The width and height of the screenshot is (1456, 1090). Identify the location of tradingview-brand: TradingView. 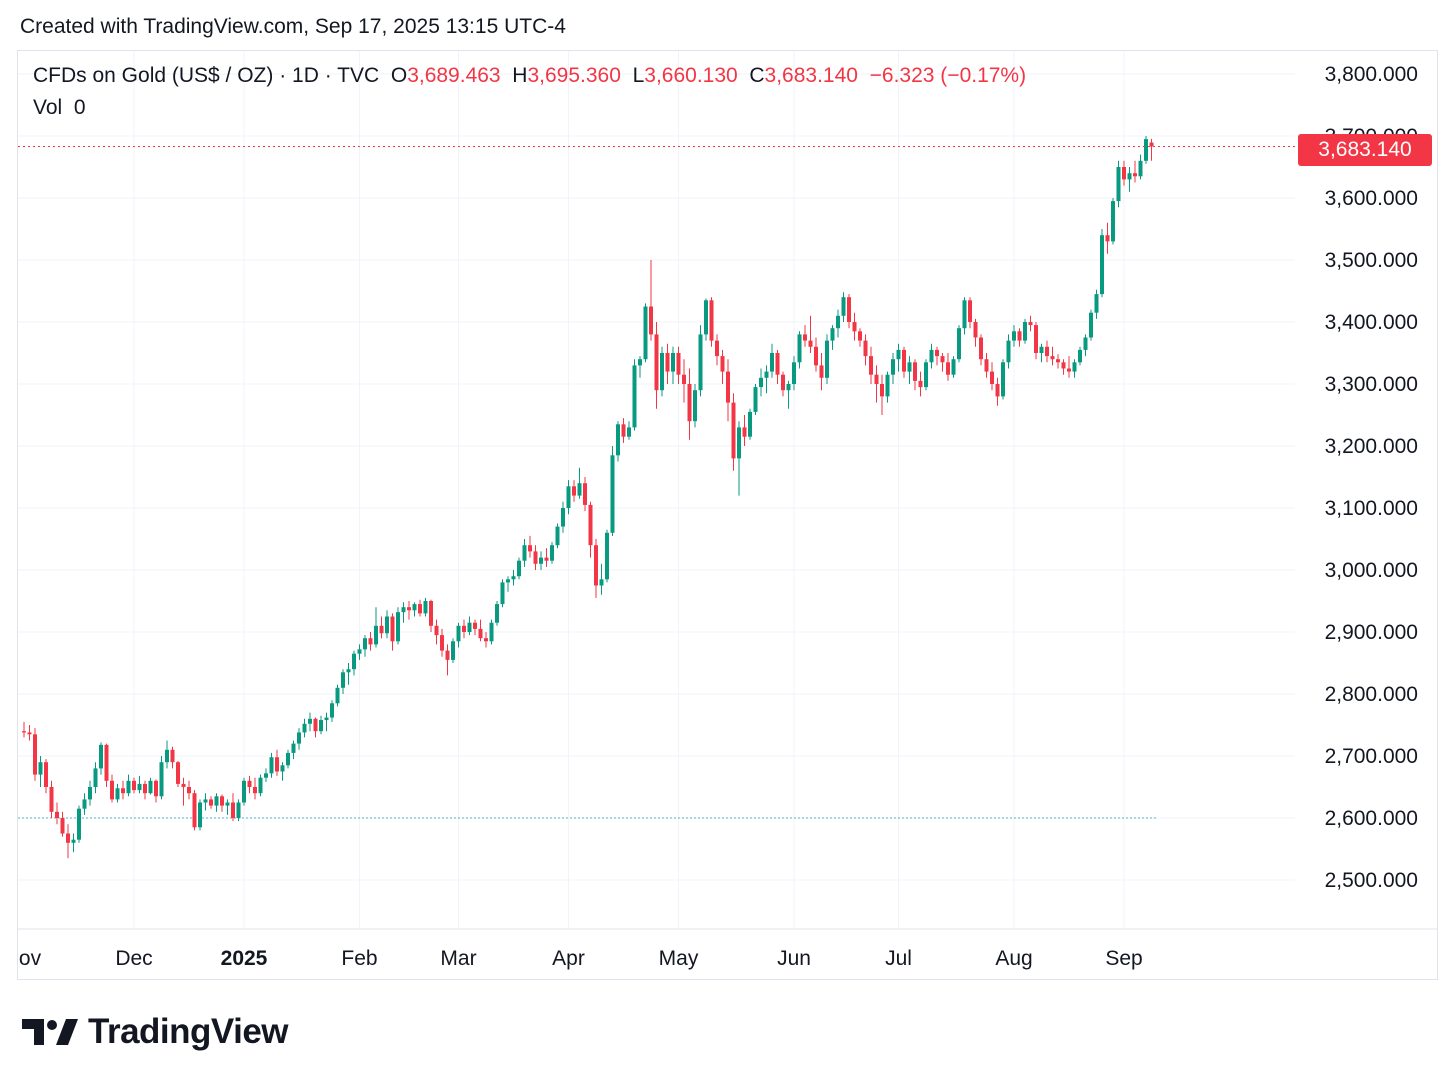
(155, 1032).